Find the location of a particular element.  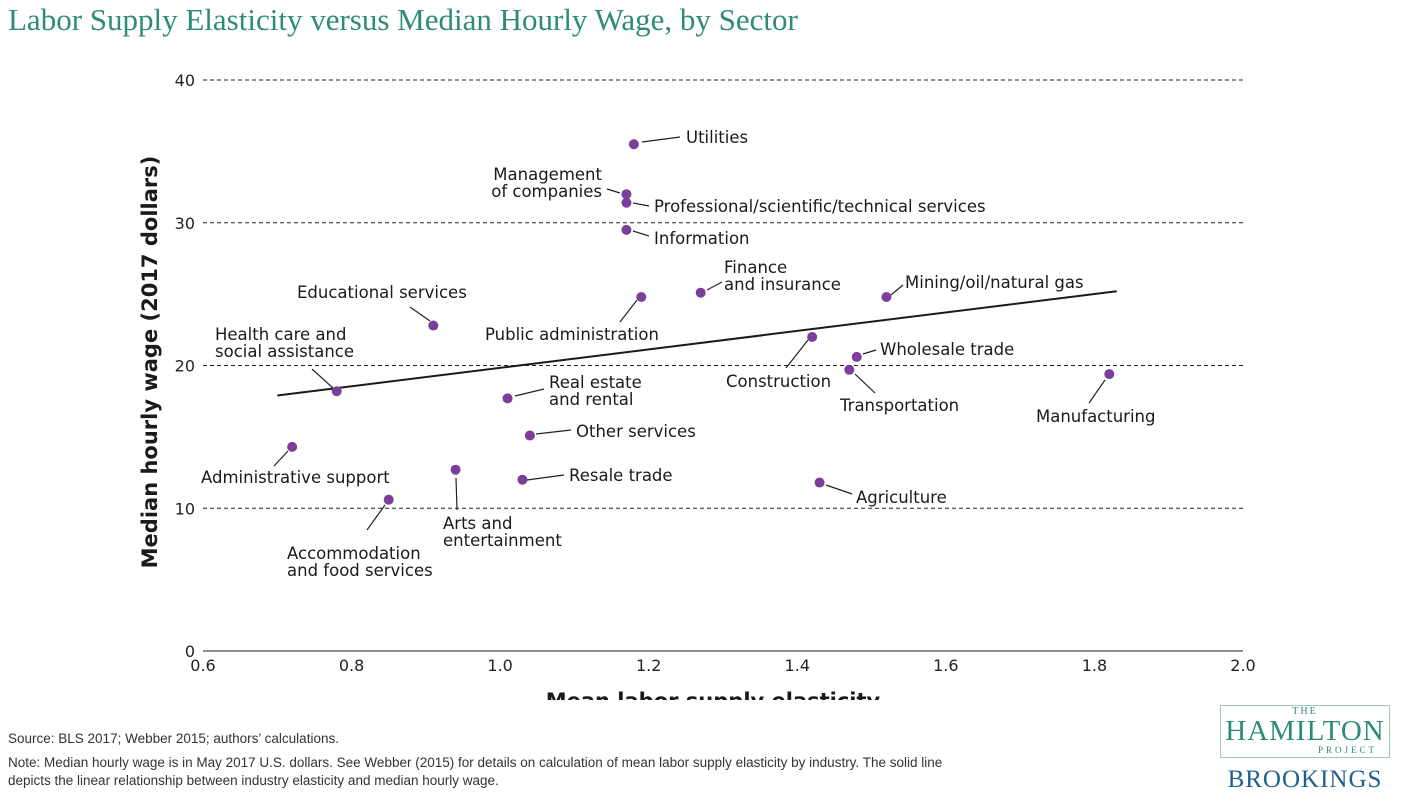

leader-line-agriculture is located at coordinates (839, 489).